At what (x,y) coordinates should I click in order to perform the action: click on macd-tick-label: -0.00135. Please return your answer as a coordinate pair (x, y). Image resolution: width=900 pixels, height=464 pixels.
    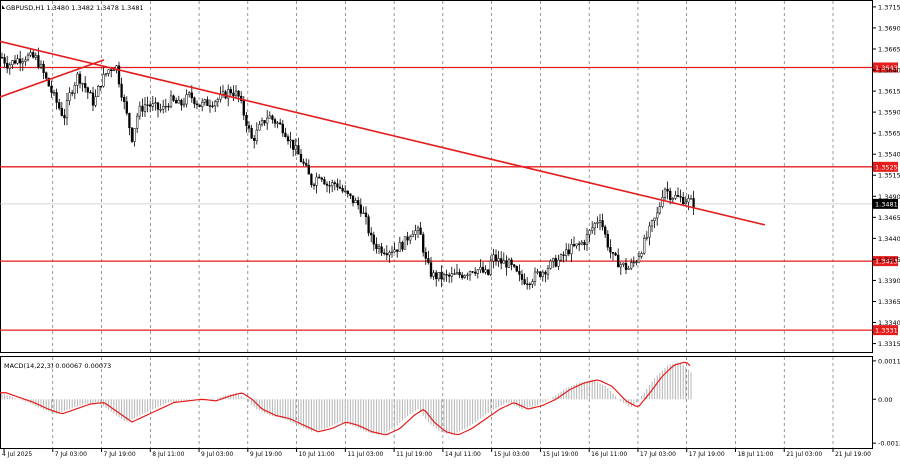
    Looking at the image, I should click on (889, 444).